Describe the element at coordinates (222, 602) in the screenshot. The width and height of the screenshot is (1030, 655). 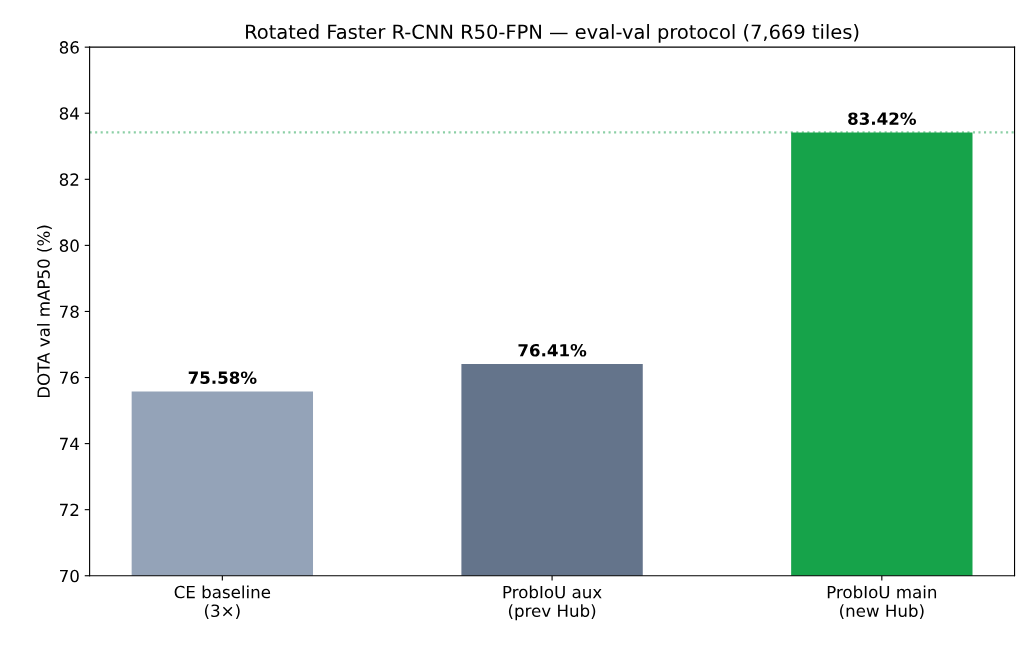
I see `x-tick-label: CE baseline (3×)` at that location.